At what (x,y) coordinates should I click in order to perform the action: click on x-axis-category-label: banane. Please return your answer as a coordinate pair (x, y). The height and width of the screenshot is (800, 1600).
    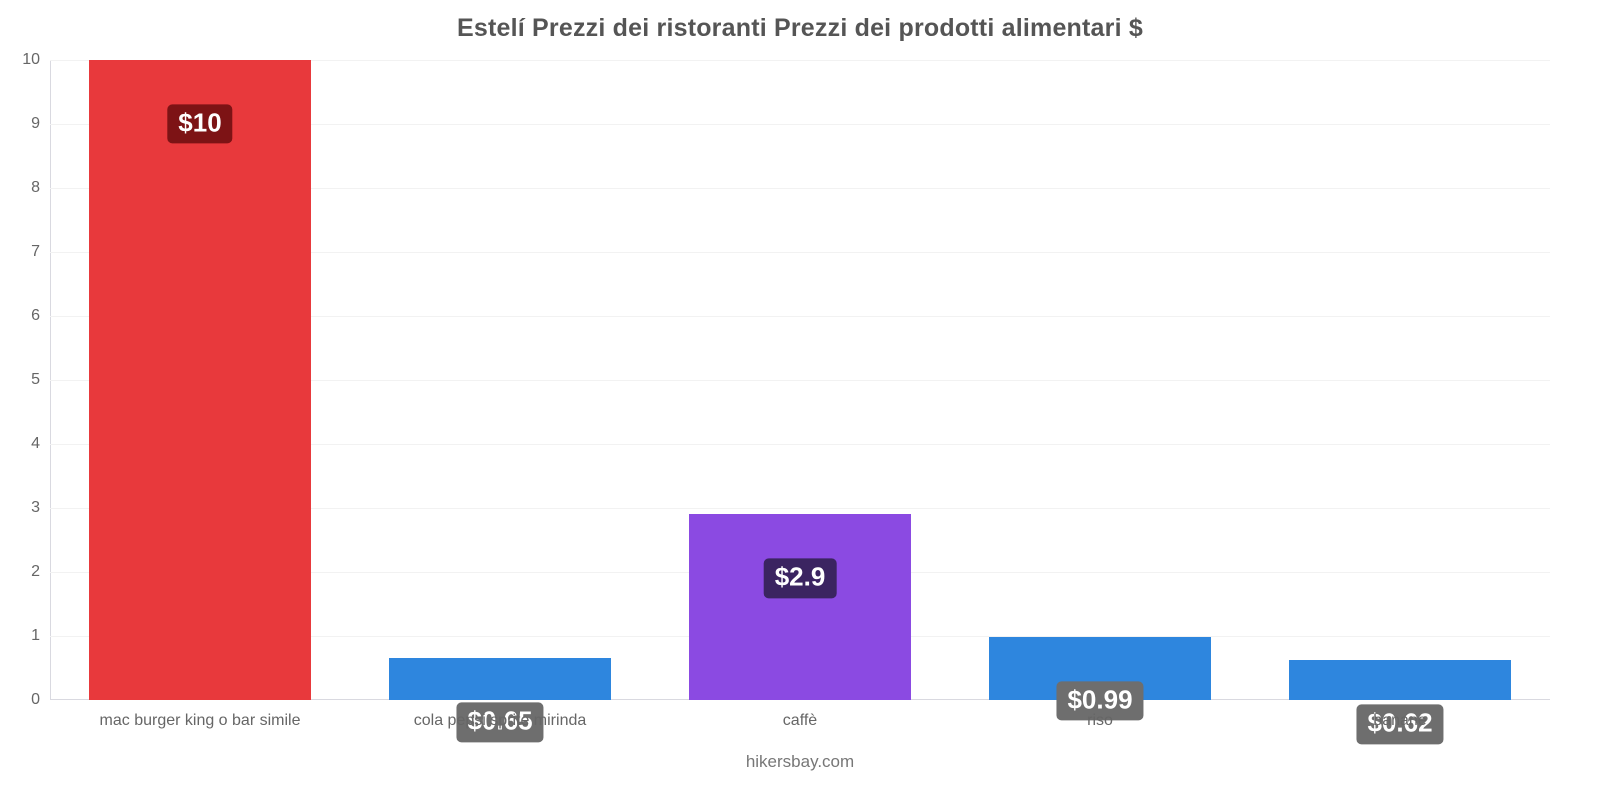
    Looking at the image, I should click on (1400, 720).